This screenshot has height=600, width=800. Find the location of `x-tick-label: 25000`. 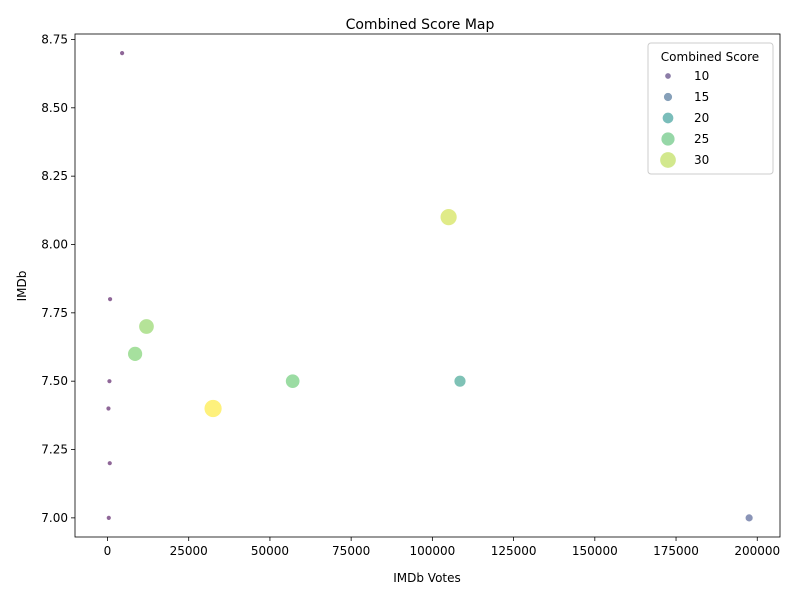

x-tick-label: 25000 is located at coordinates (189, 551).